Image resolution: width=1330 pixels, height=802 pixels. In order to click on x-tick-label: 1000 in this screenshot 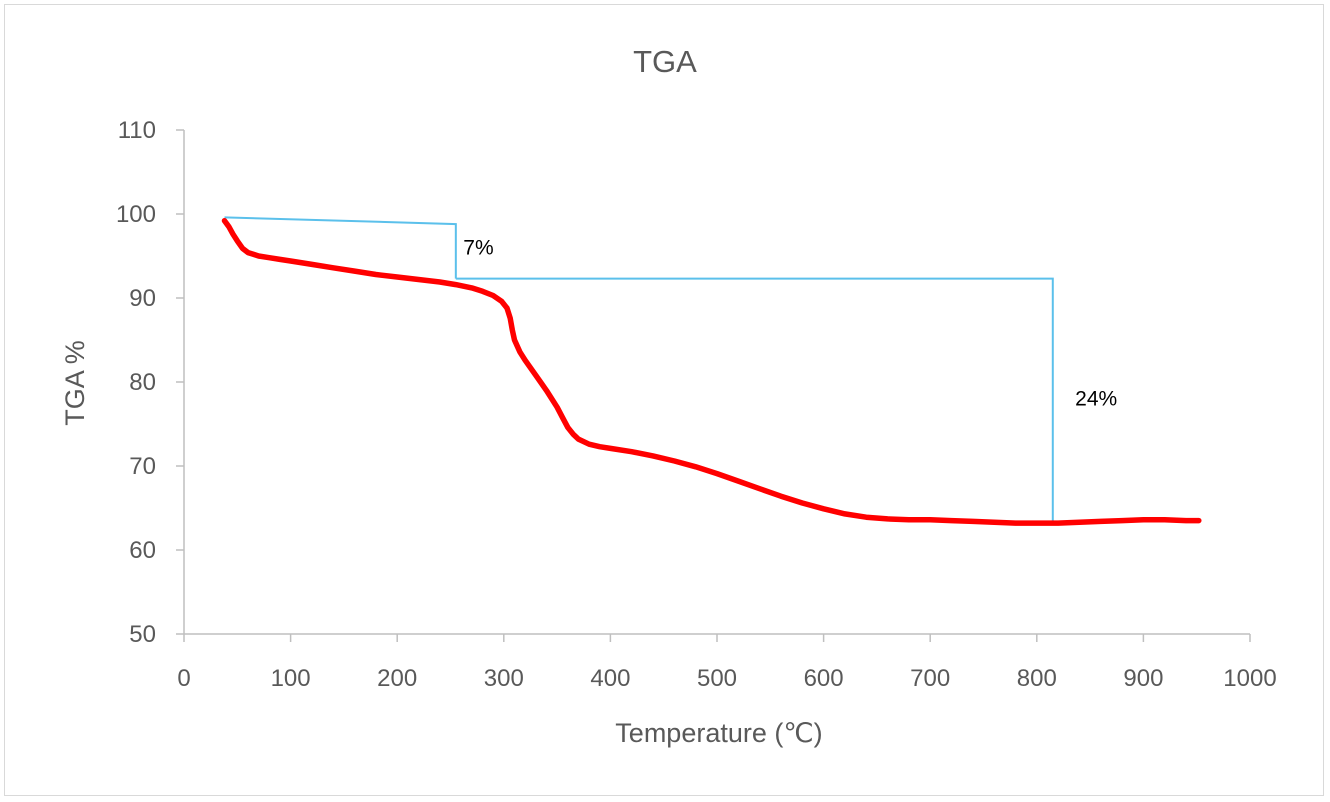, I will do `click(1249, 678)`.